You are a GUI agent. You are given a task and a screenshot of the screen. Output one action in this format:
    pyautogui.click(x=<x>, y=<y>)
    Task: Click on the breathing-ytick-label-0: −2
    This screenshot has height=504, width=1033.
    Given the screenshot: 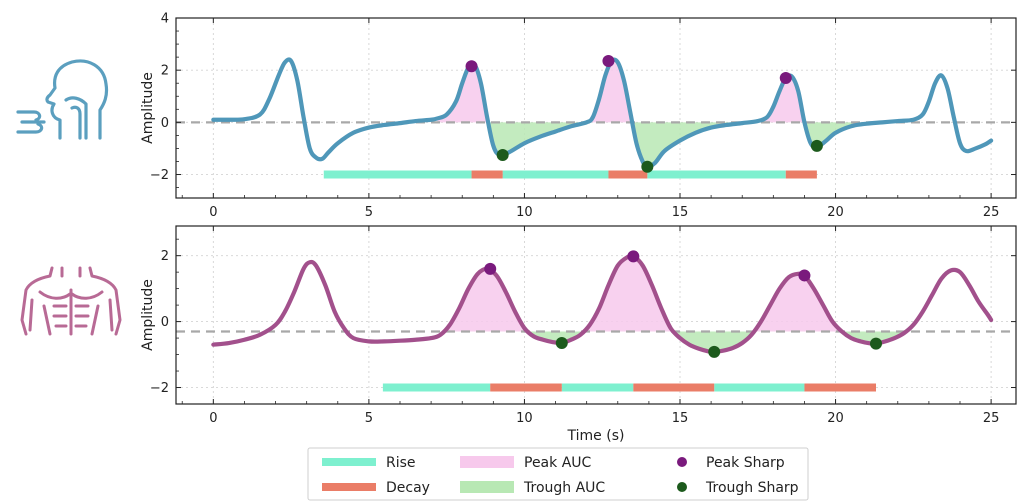 What is the action you would take?
    pyautogui.click(x=159, y=175)
    